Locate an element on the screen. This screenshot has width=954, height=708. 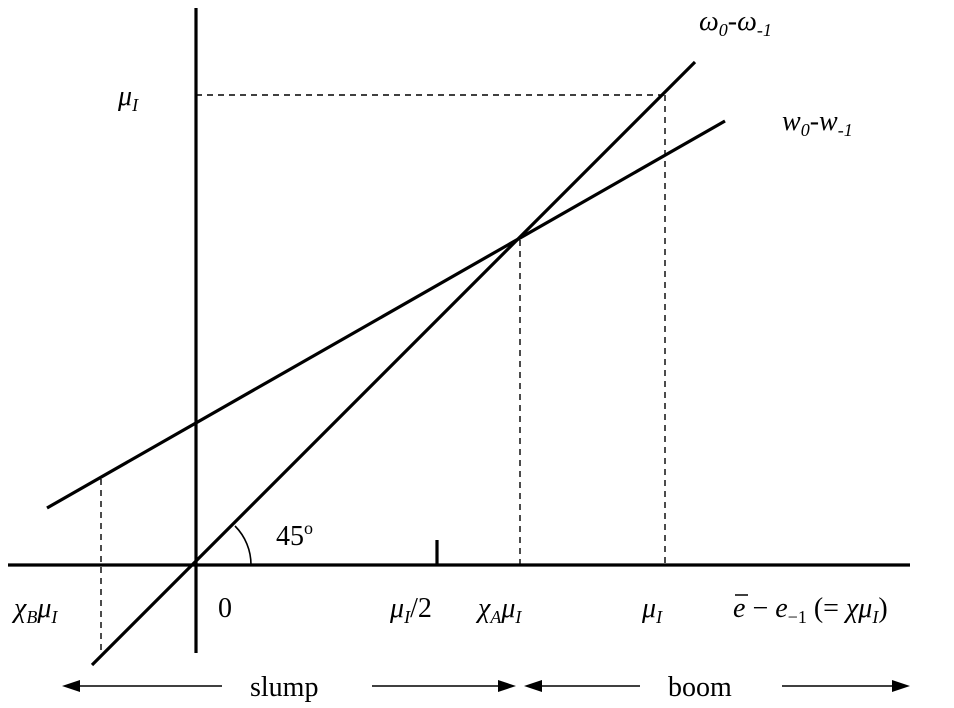
mu-label: μI is located at coordinates (652, 610).